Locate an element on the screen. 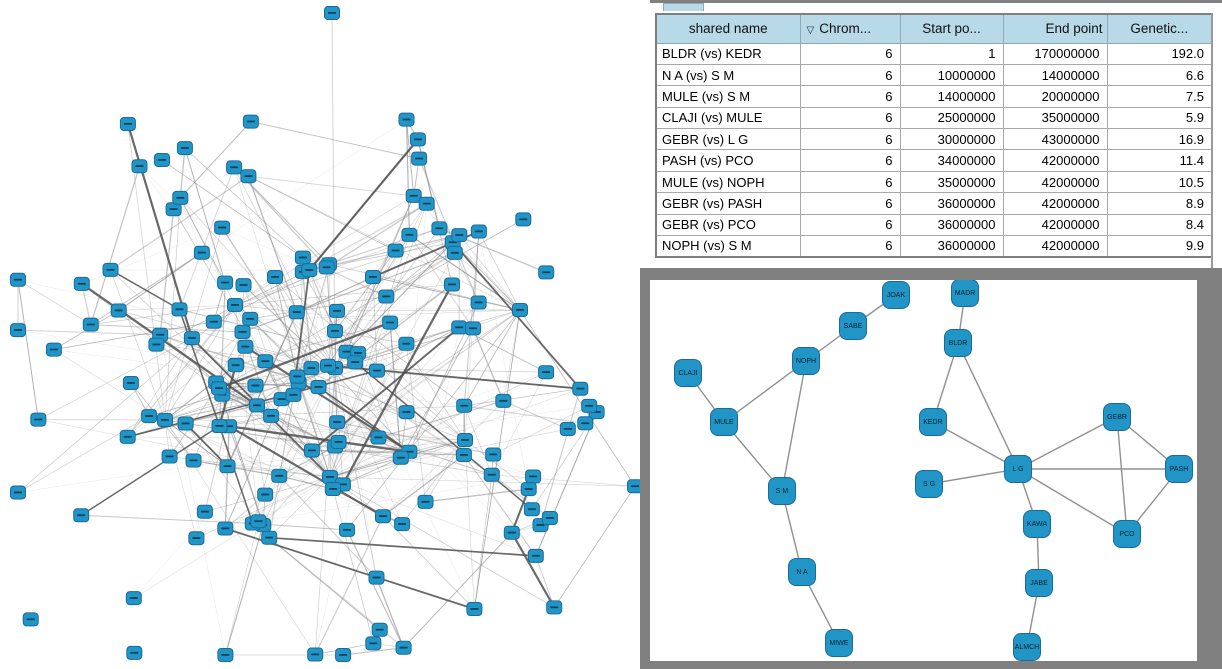 The height and width of the screenshot is (669, 1222). column-header-endpoint: End point is located at coordinates (1055, 28).